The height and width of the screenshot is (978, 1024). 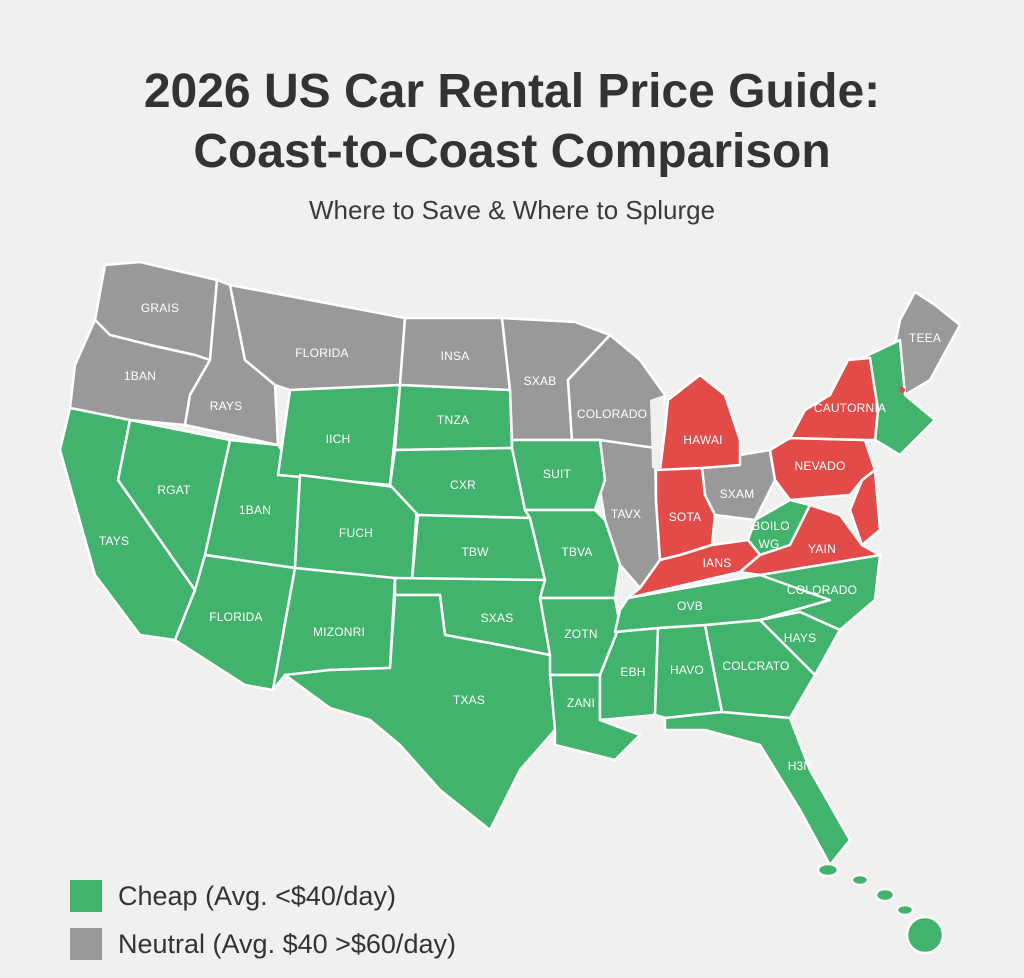 I want to click on label-oklahoma: SXAS, so click(x=497, y=618).